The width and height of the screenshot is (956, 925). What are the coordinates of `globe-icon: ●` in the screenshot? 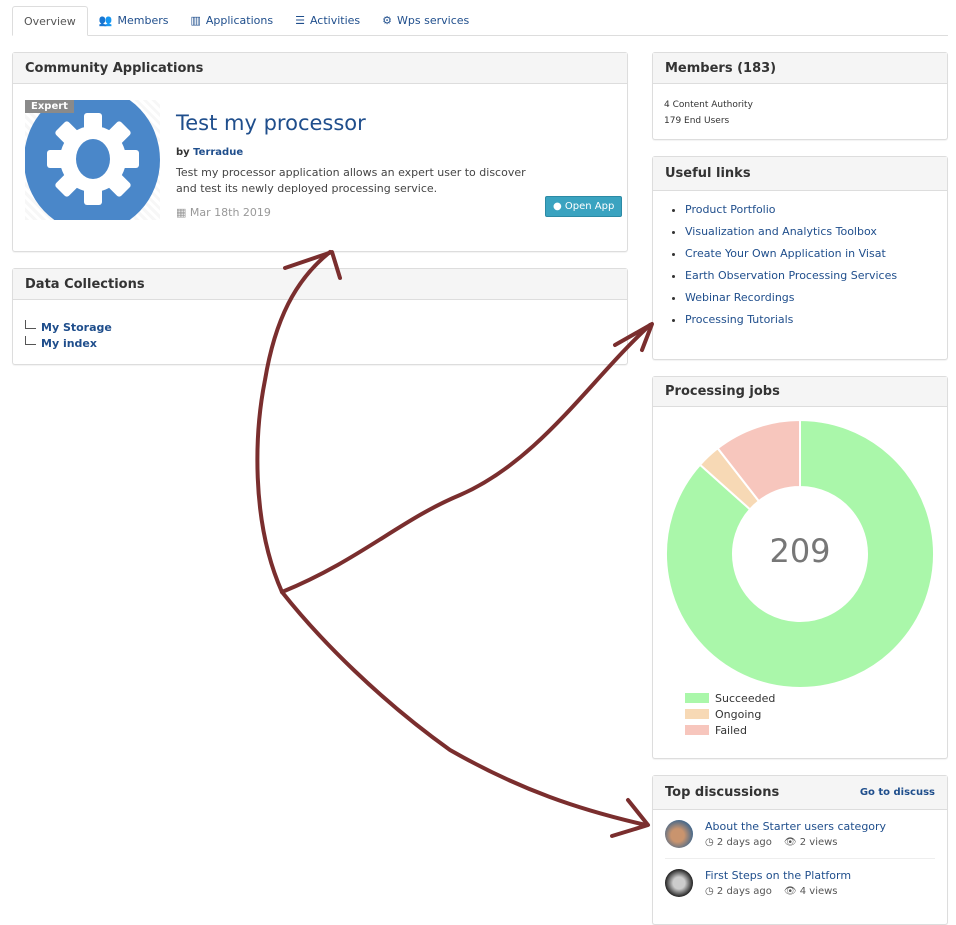 It's located at (557, 206).